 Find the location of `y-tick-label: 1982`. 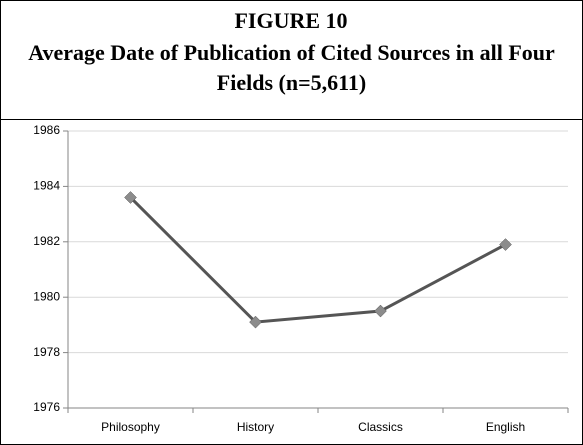

y-tick-label: 1982 is located at coordinates (46, 241).